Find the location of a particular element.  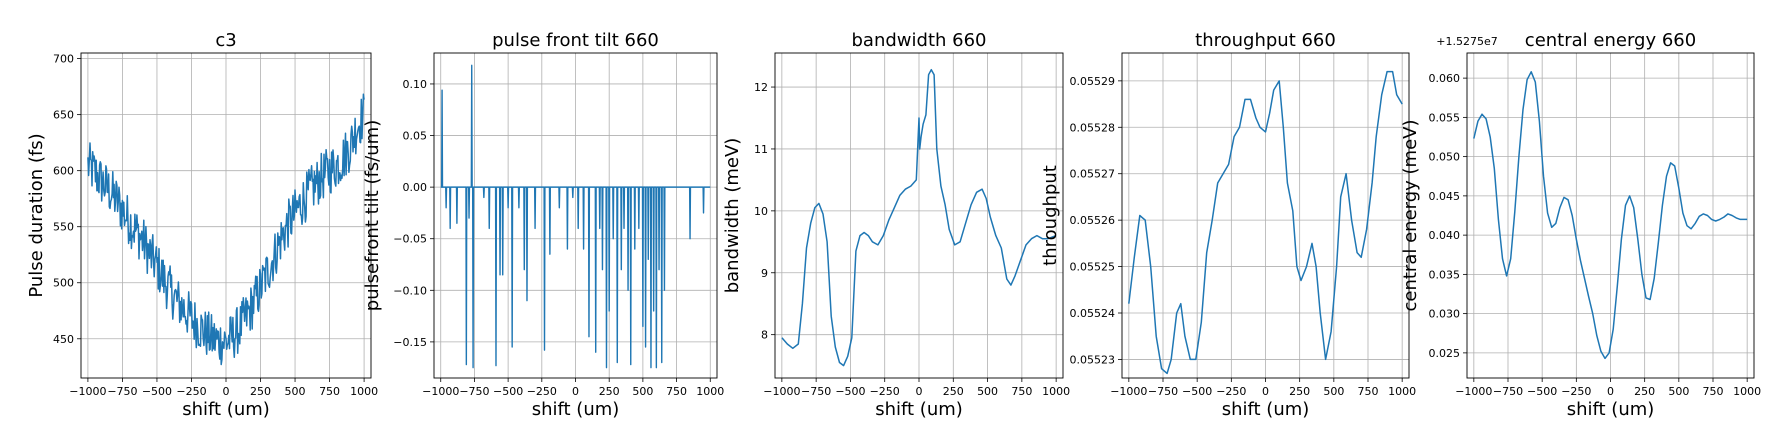

y-tick-label: 0.10 is located at coordinates (415, 84).